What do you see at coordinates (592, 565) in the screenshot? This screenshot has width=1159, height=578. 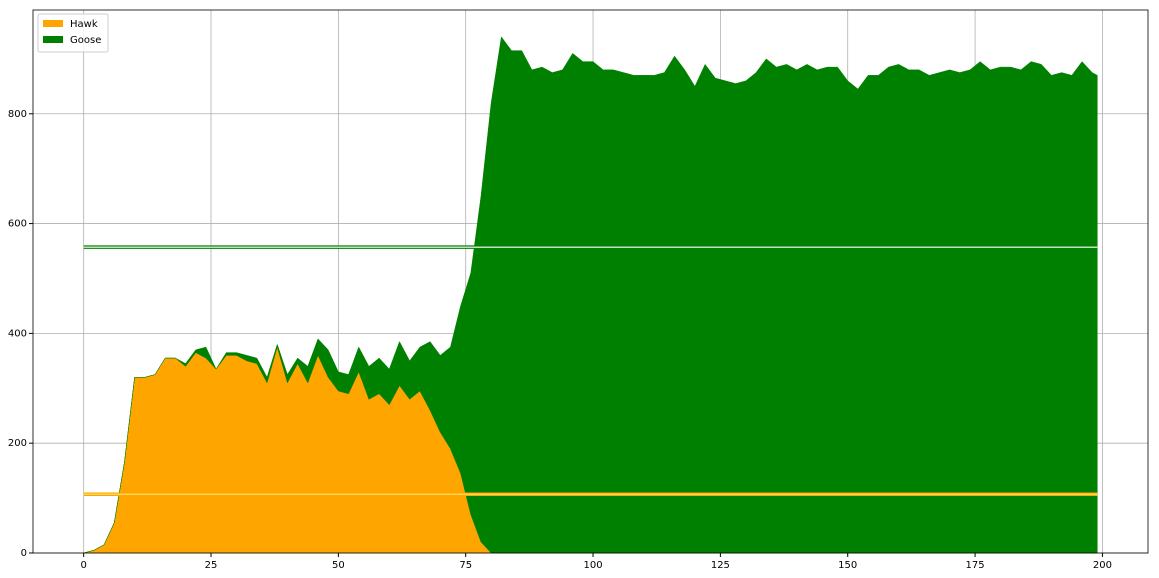 I see `x-tick-label: 100` at bounding box center [592, 565].